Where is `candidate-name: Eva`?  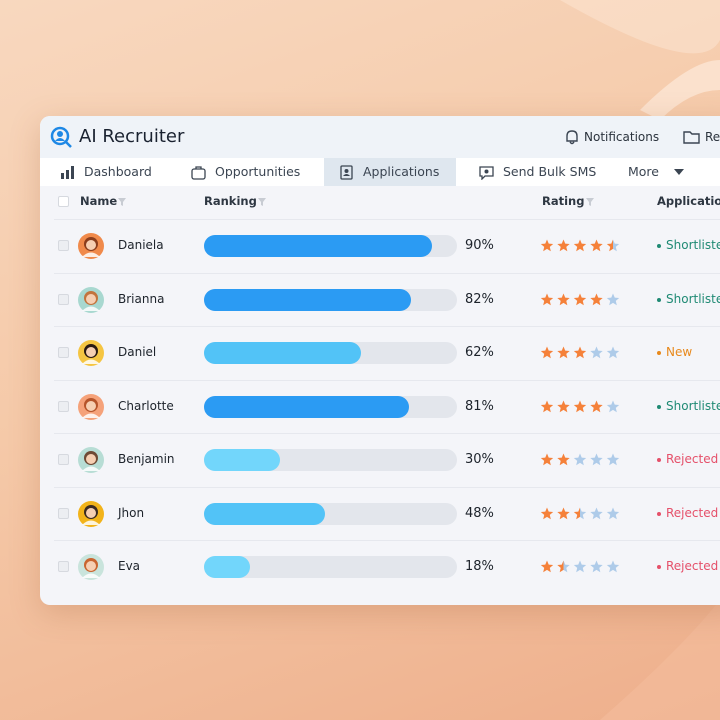
candidate-name: Eva is located at coordinates (129, 566).